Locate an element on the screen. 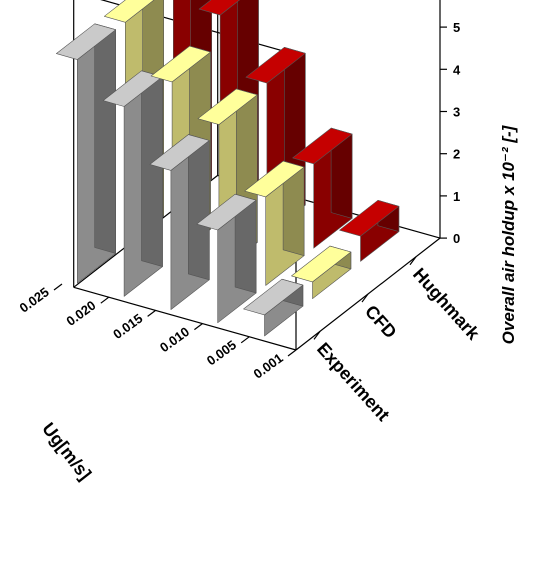 Image resolution: width=550 pixels, height=565 pixels. bar-experiment-0.025 is located at coordinates (85, 153).